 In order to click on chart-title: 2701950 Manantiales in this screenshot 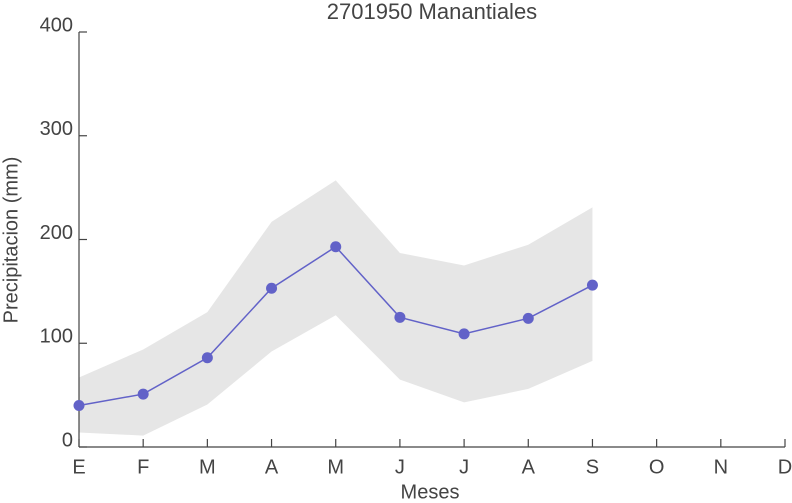, I will do `click(432, 12)`.